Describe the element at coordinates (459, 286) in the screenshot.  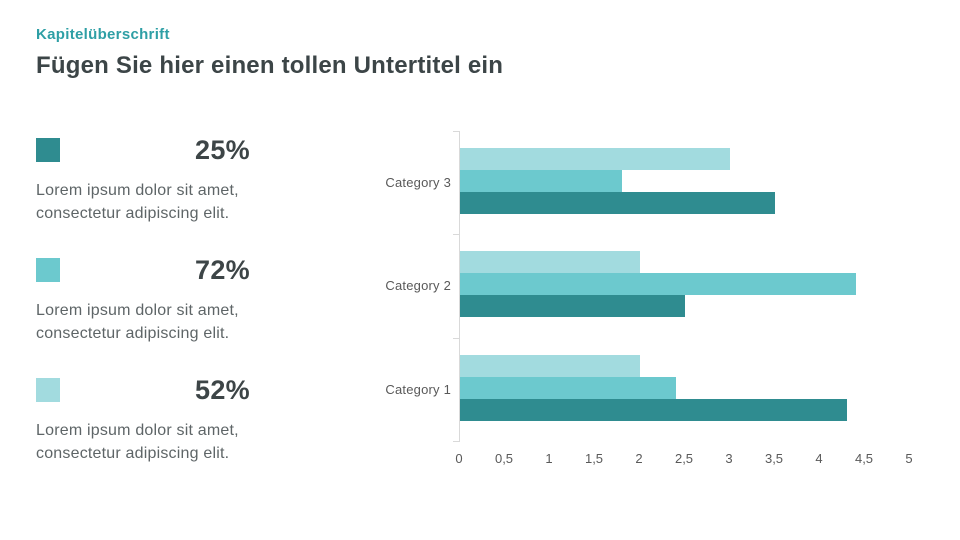
I see `category-axis-line` at that location.